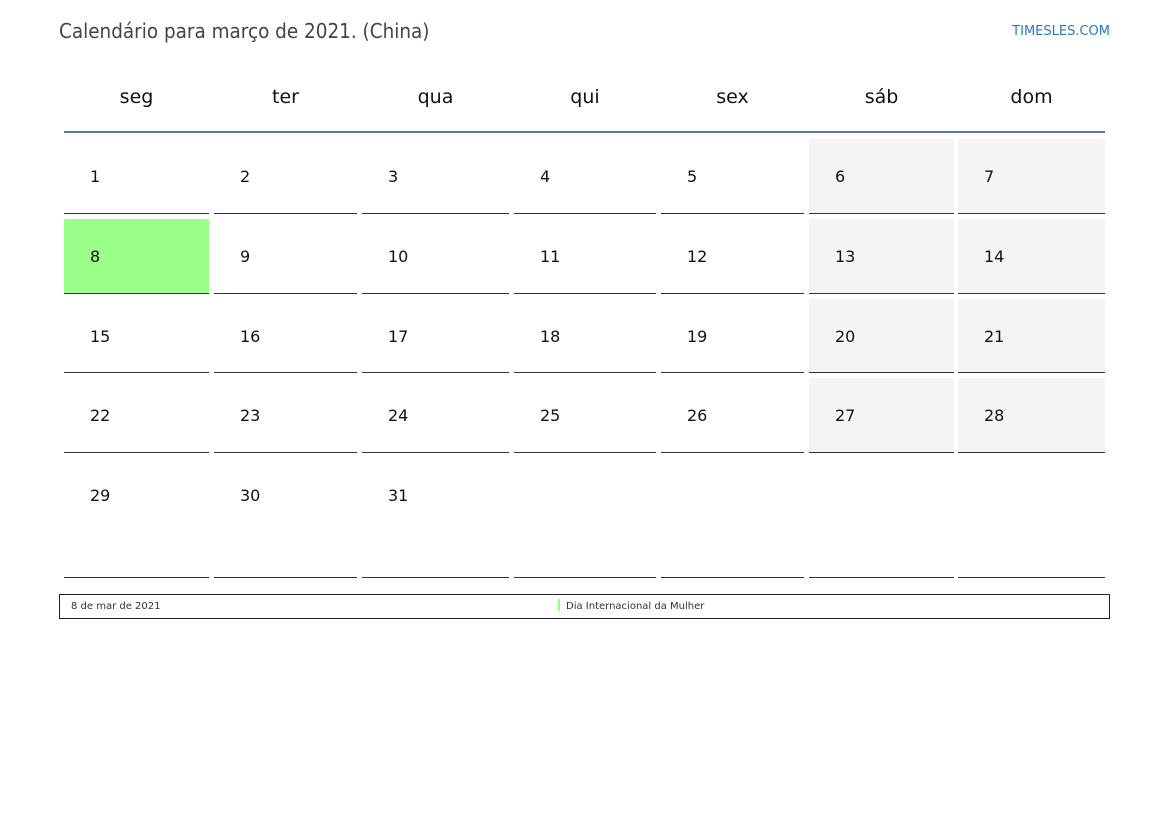  What do you see at coordinates (398, 495) in the screenshot?
I see `day-number: 31` at bounding box center [398, 495].